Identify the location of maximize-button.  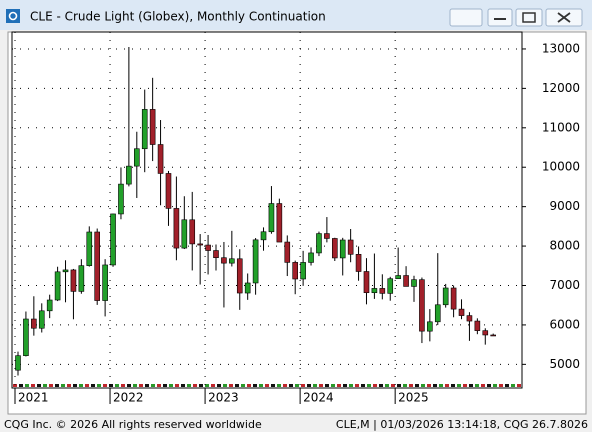
(529, 17).